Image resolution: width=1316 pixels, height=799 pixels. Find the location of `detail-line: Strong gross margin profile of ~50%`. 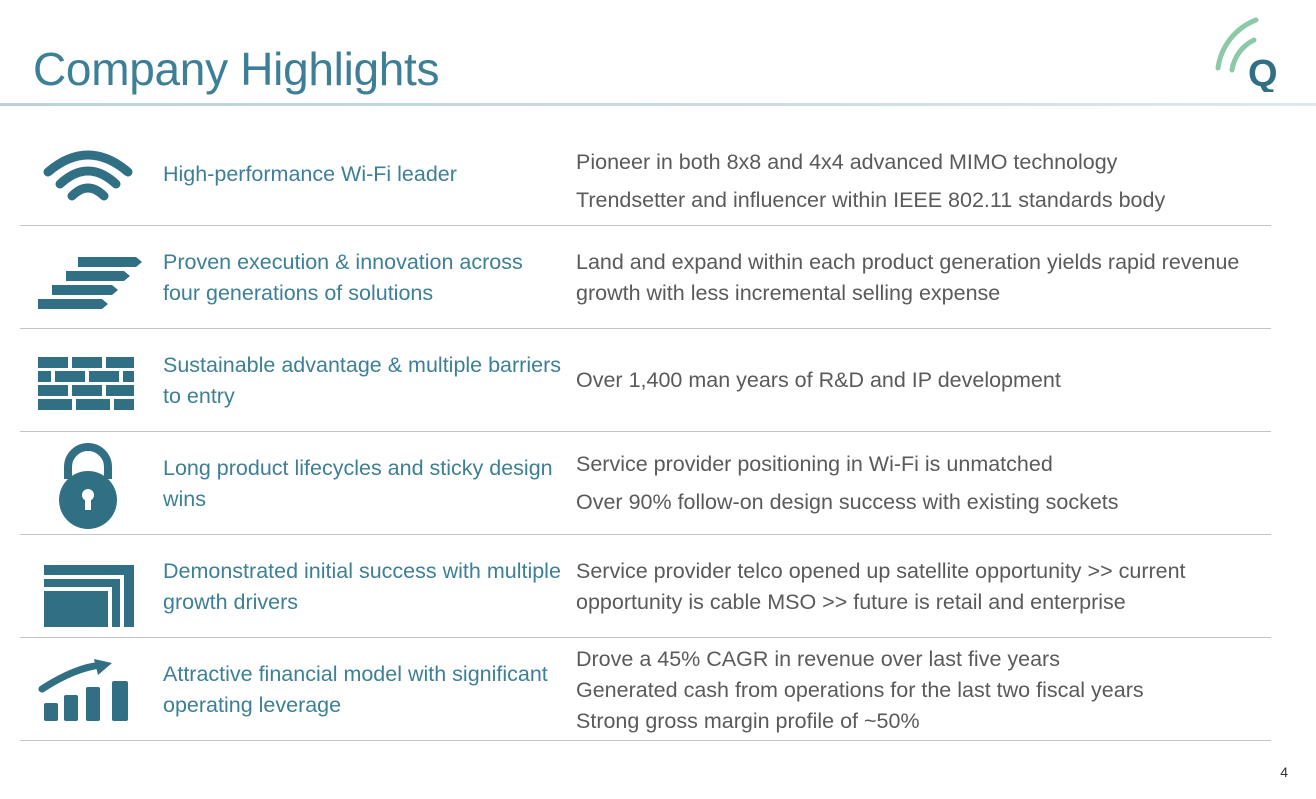

detail-line: Strong gross margin profile of ~50% is located at coordinates (748, 721).